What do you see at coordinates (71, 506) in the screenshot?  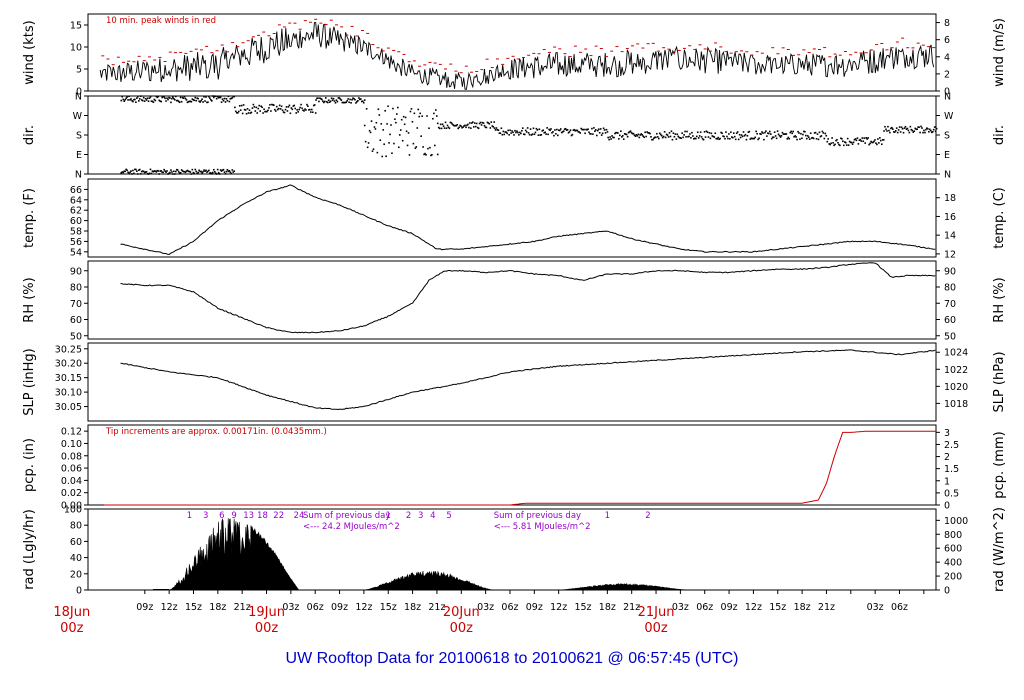 I see `pcp-left-tick-label: 0.00` at bounding box center [71, 506].